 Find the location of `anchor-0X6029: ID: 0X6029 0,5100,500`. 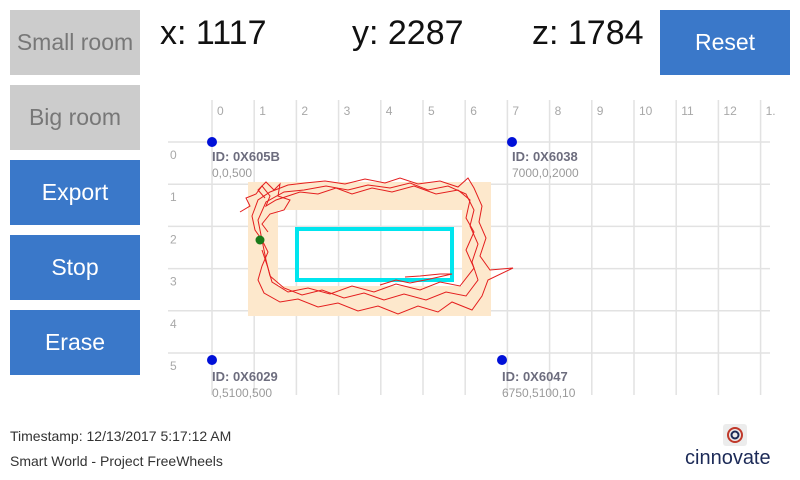

anchor-0X6029: ID: 0X6029 0,5100,500 is located at coordinates (242, 377).